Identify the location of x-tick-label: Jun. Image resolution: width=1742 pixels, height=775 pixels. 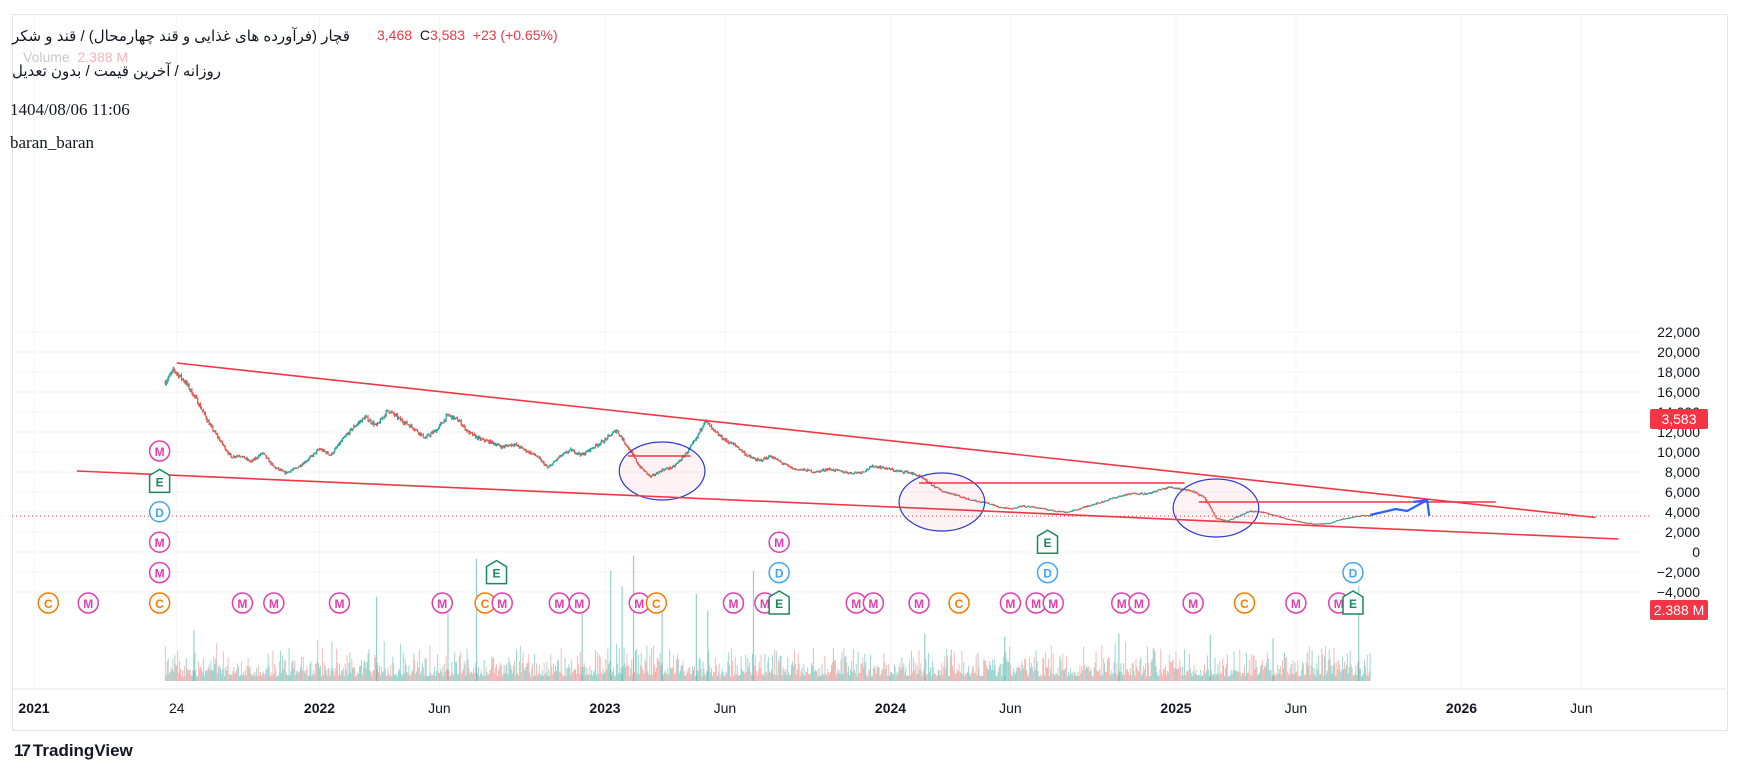
(439, 708).